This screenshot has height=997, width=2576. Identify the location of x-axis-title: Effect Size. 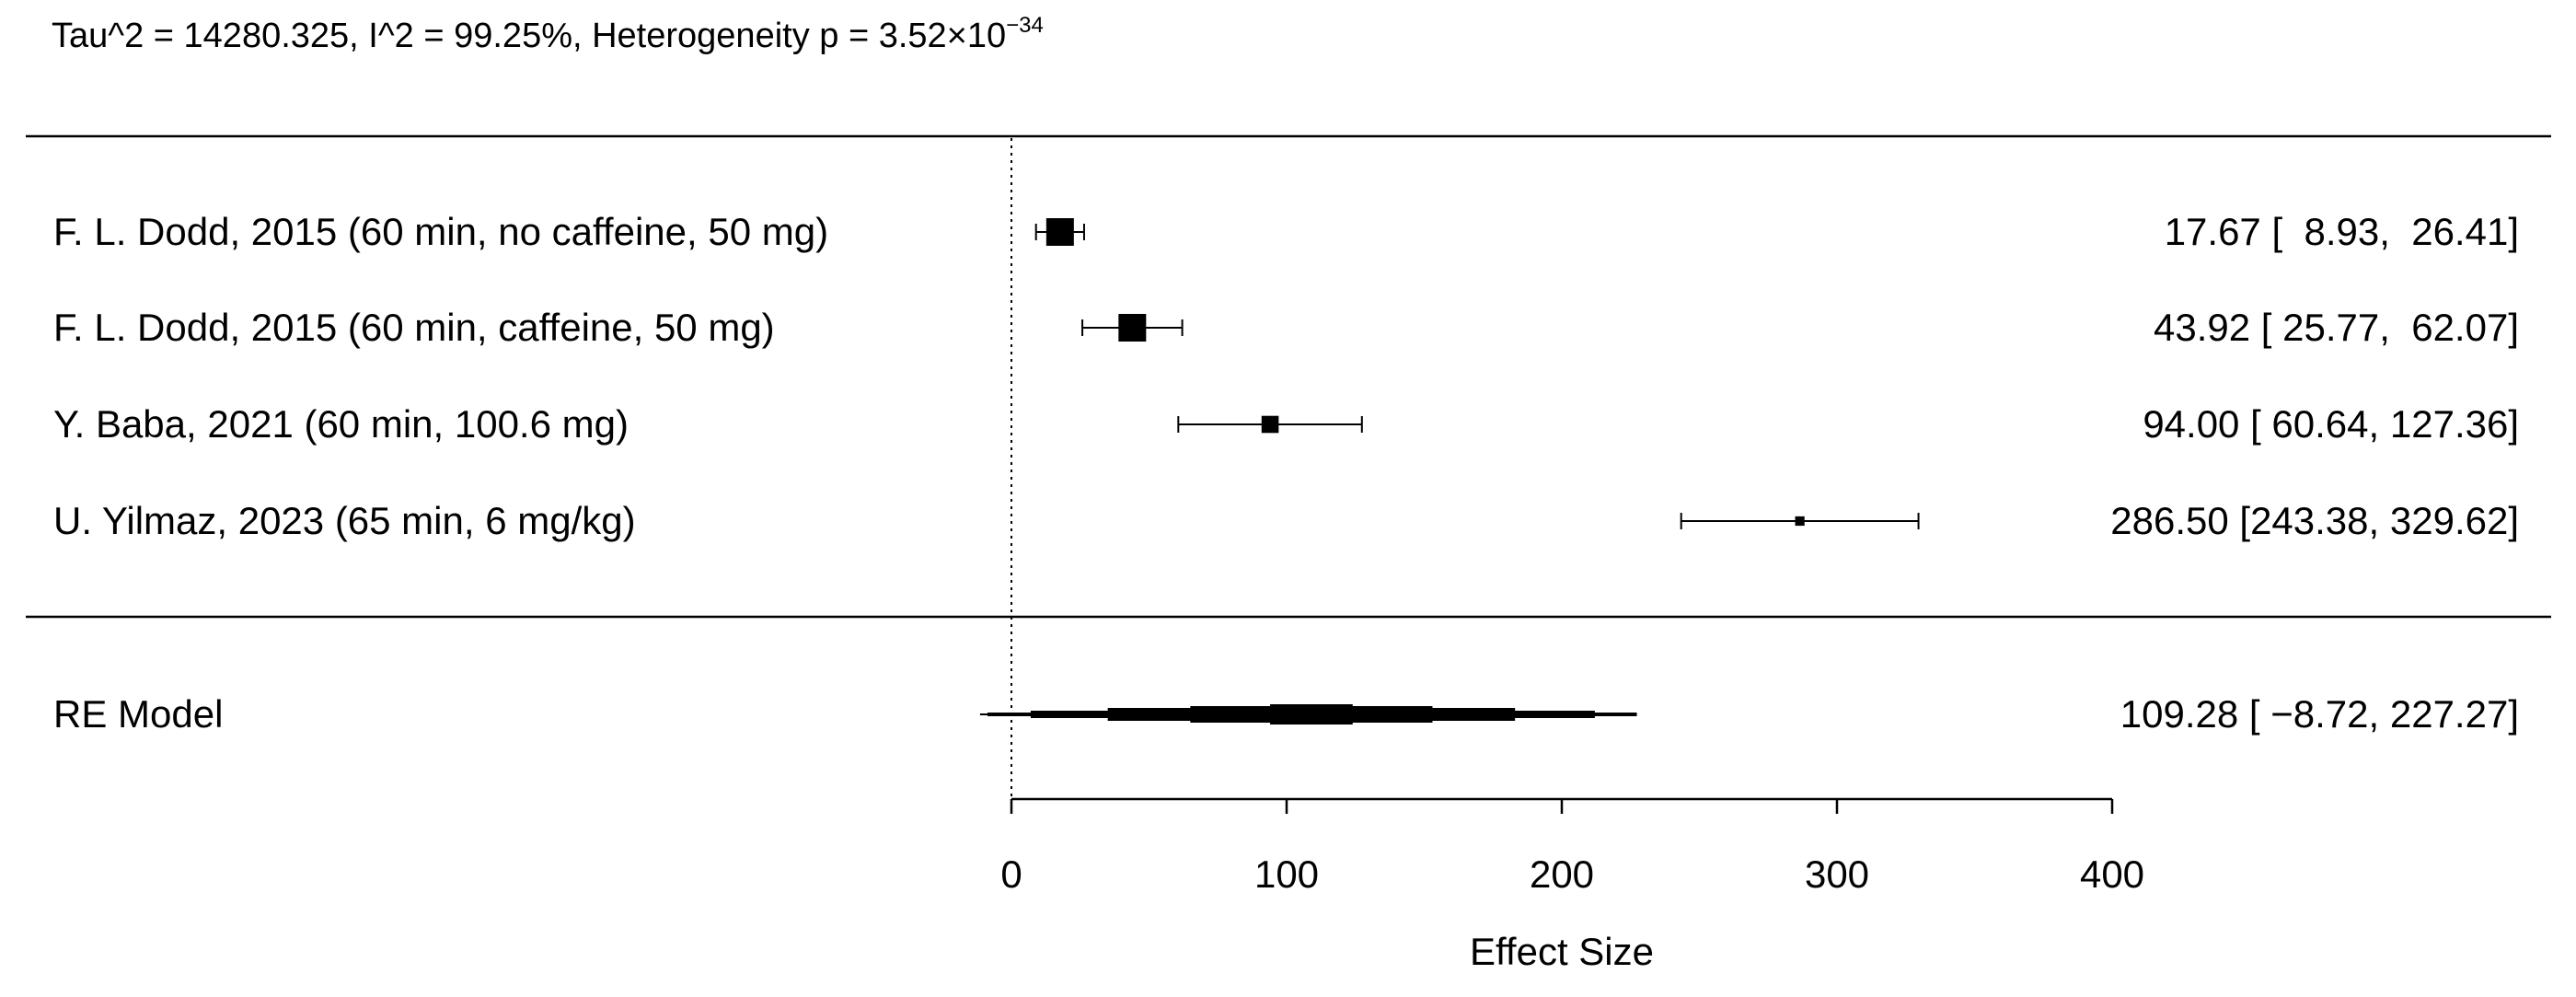
(1562, 951).